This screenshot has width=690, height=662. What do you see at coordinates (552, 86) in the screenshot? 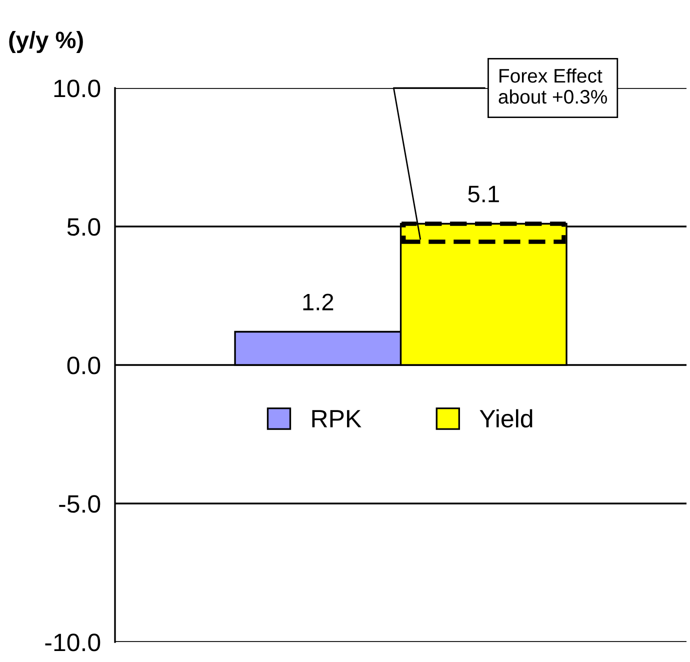
I see `annotation: Forex Effect about +0.3%` at bounding box center [552, 86].